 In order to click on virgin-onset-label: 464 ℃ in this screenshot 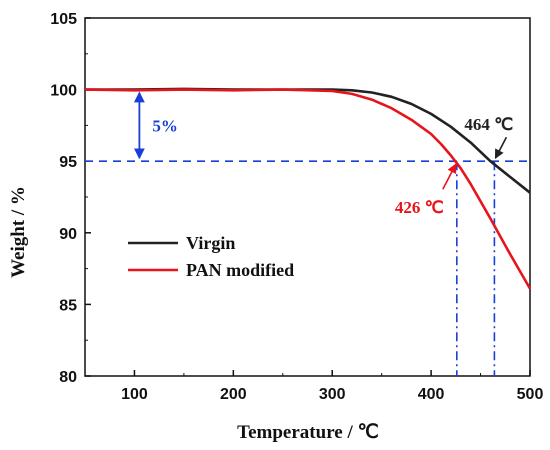, I will do `click(488, 124)`.